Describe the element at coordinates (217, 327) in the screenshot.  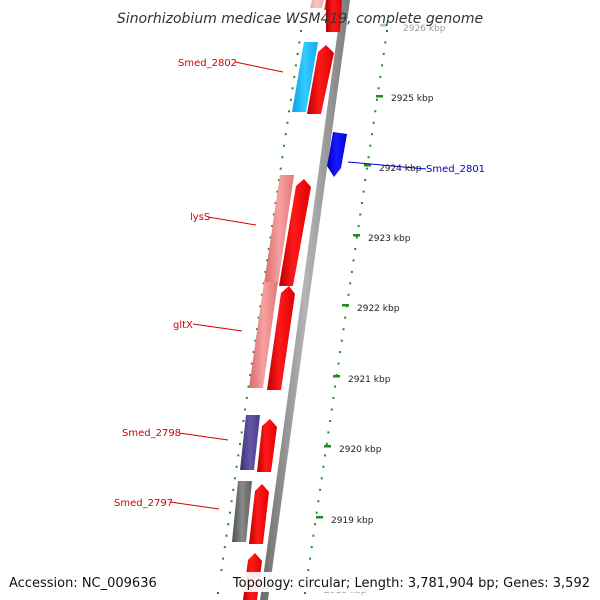
I see `leader-gltx` at that location.